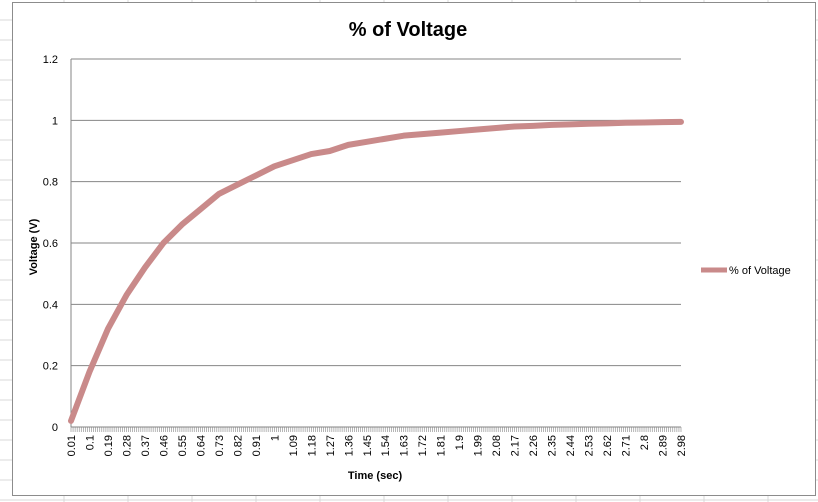 The image size is (818, 502). Describe the element at coordinates (275, 438) in the screenshot. I see `x-tick-label: 1` at that location.